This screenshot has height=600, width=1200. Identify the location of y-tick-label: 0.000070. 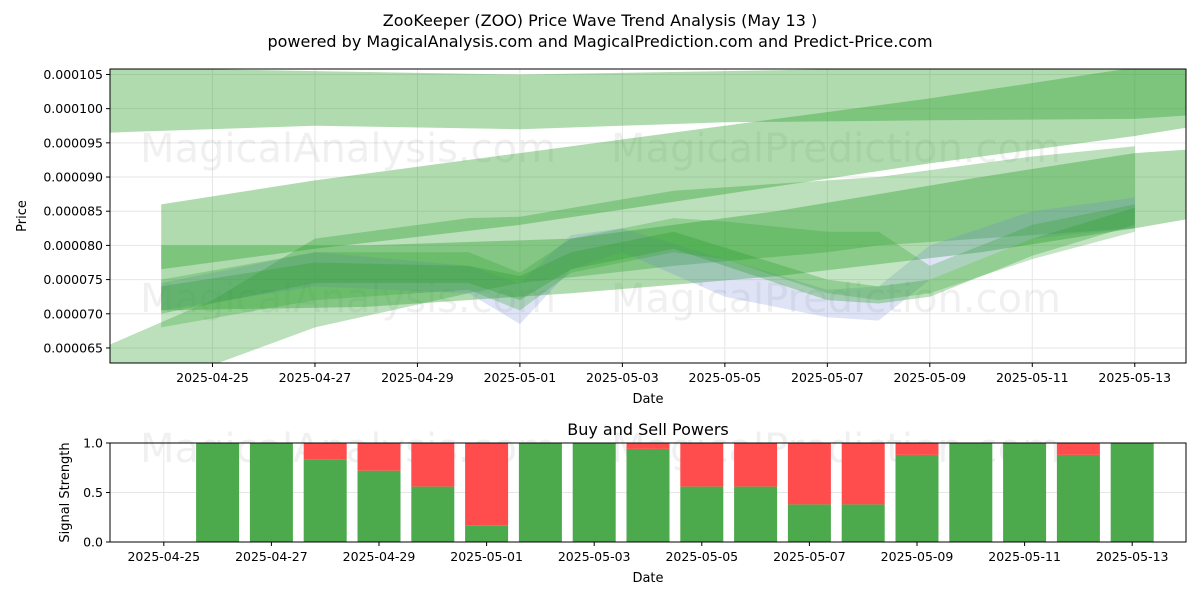
(73, 313).